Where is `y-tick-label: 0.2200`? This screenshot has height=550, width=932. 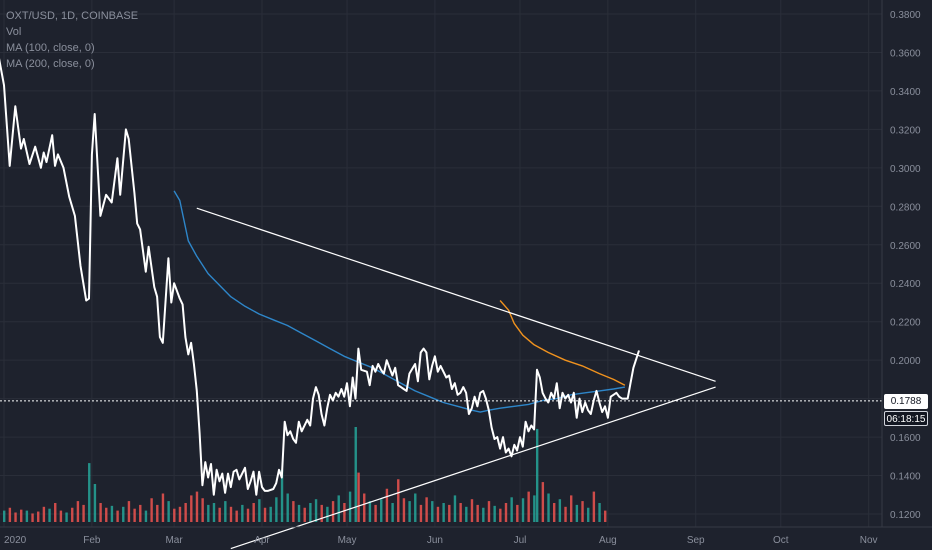
y-tick-label: 0.2200 is located at coordinates (905, 323).